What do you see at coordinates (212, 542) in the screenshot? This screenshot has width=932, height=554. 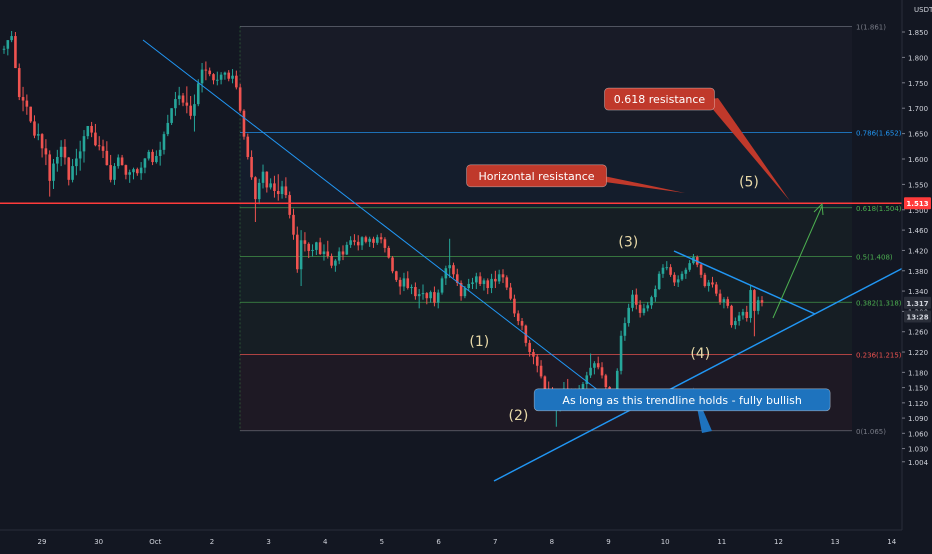 I see `time-tick-label: 2` at bounding box center [212, 542].